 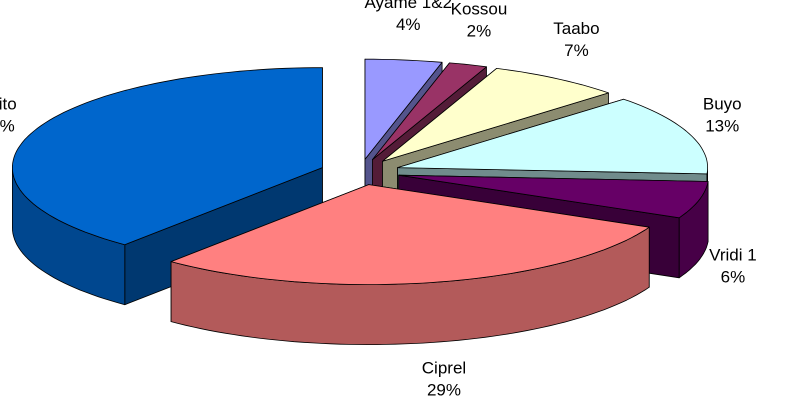 What do you see at coordinates (733, 255) in the screenshot?
I see `slice-label: Vridi 1` at bounding box center [733, 255].